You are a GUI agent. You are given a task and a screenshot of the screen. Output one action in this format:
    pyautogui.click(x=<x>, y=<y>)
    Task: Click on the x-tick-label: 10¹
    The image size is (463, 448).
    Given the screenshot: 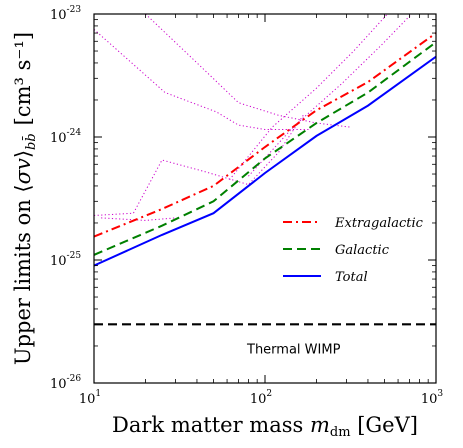 What is the action you would take?
    pyautogui.click(x=90, y=398)
    